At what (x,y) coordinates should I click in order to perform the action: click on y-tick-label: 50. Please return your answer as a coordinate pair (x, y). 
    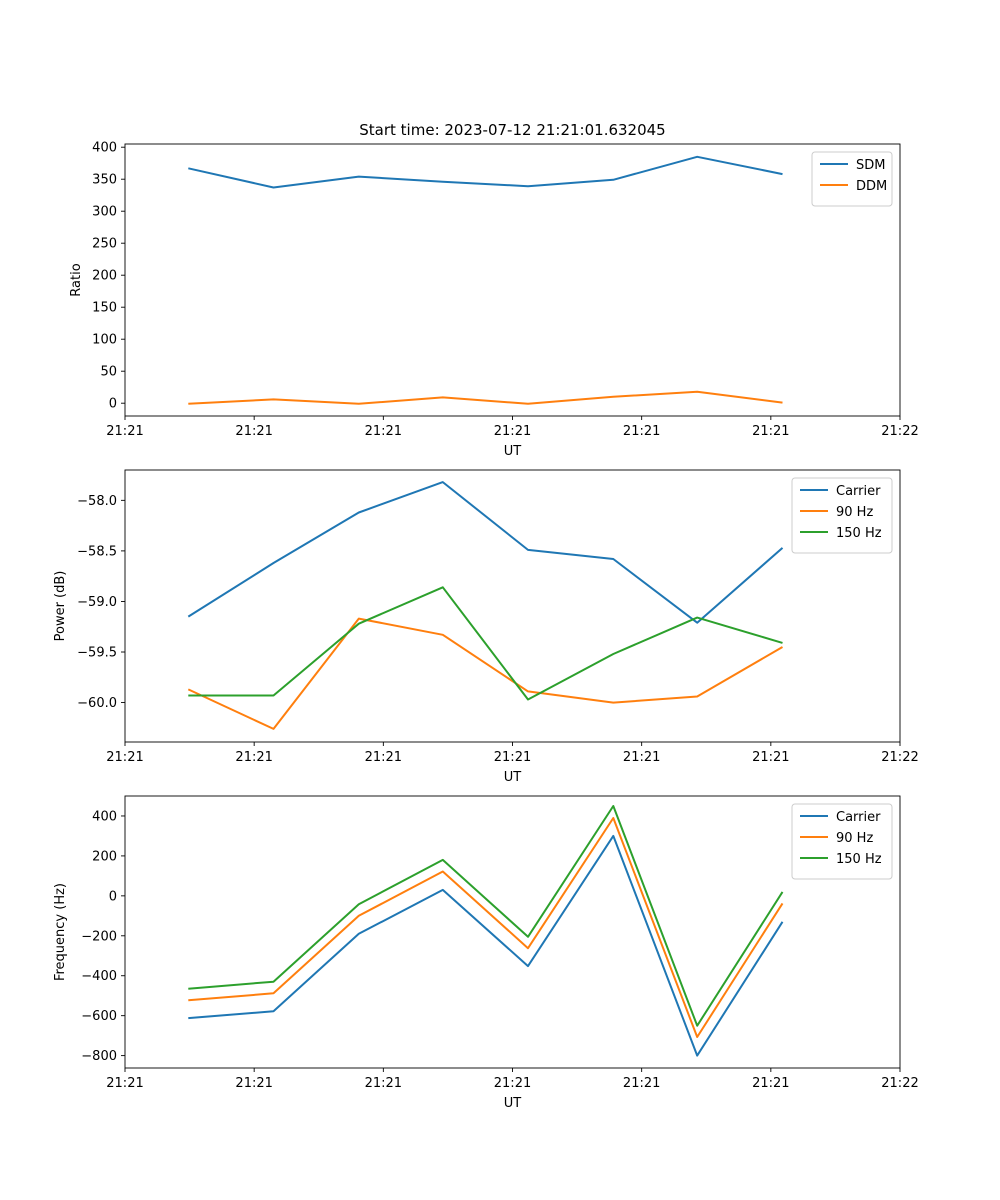
    Looking at the image, I should click on (108, 372).